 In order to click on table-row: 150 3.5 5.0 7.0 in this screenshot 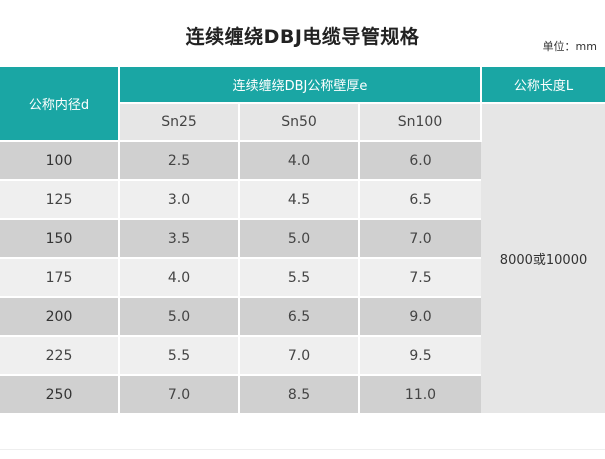, I will do `click(302, 239)`.